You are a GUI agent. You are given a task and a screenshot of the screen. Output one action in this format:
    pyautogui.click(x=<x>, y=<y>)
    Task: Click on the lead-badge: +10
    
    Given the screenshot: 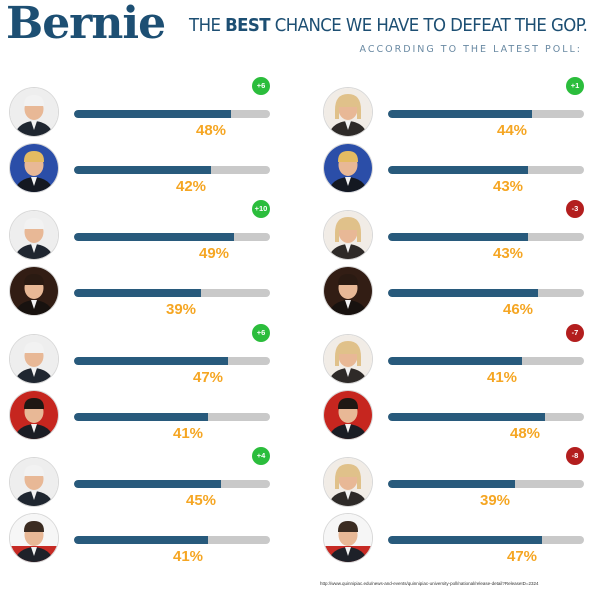 What is the action you would take?
    pyautogui.click(x=261, y=209)
    